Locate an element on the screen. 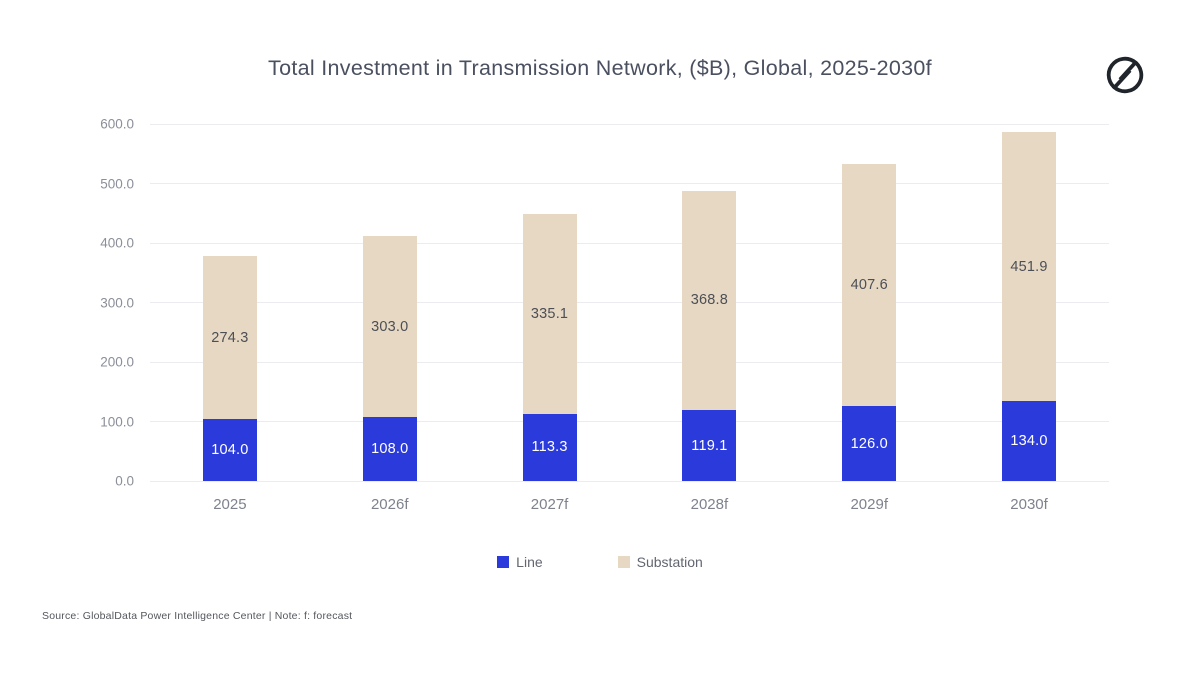  legend-item-line: Line is located at coordinates (520, 562).